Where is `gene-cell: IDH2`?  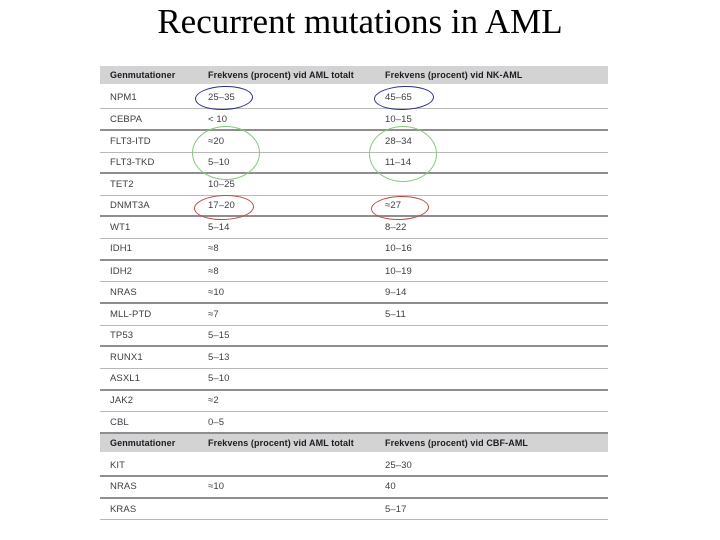 gene-cell: IDH2 is located at coordinates (121, 271).